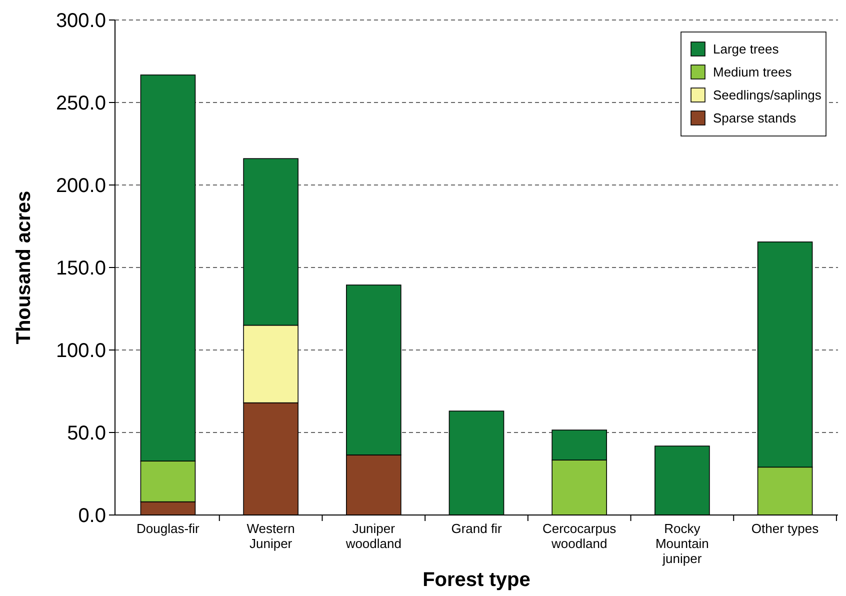 The image size is (846, 596). Describe the element at coordinates (81, 21) in the screenshot. I see `y-tick-label: 300.0` at that location.